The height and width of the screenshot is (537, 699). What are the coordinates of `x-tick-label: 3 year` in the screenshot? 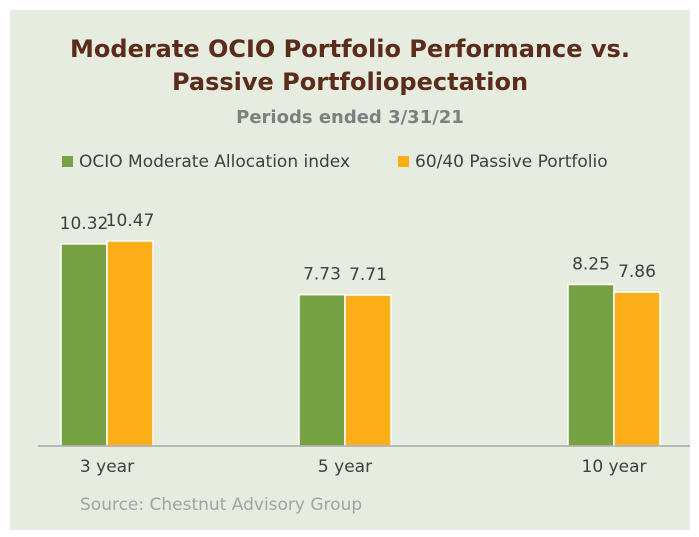 It's located at (107, 467).